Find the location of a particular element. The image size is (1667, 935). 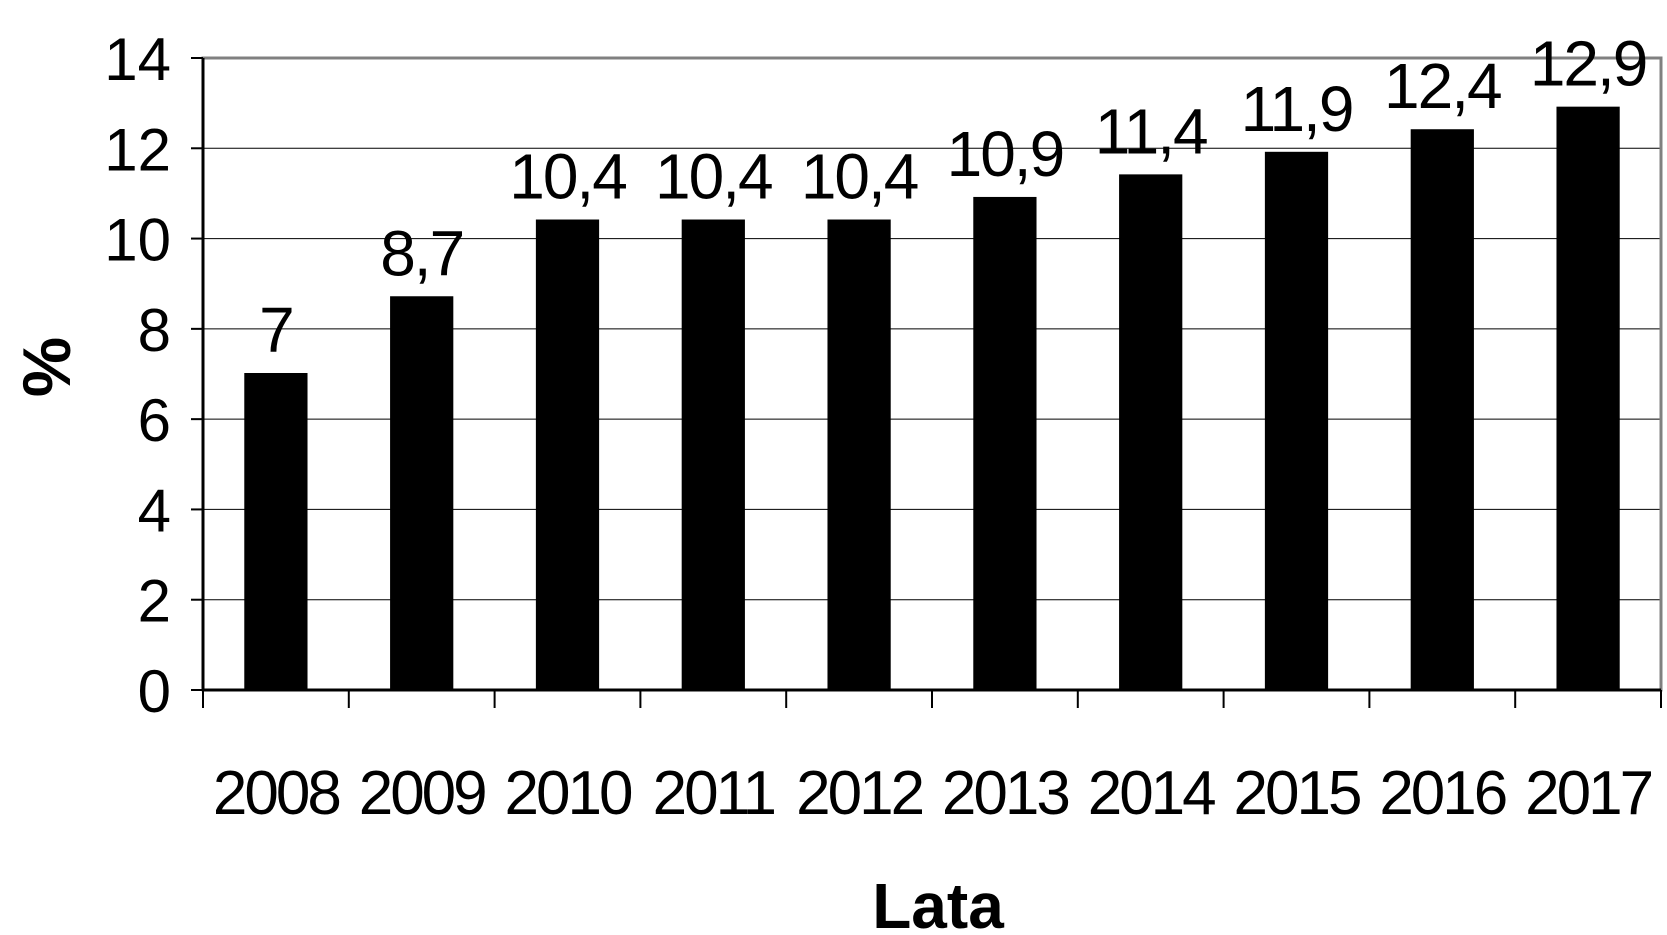

x-tick-label: 2014 is located at coordinates (1151, 793).